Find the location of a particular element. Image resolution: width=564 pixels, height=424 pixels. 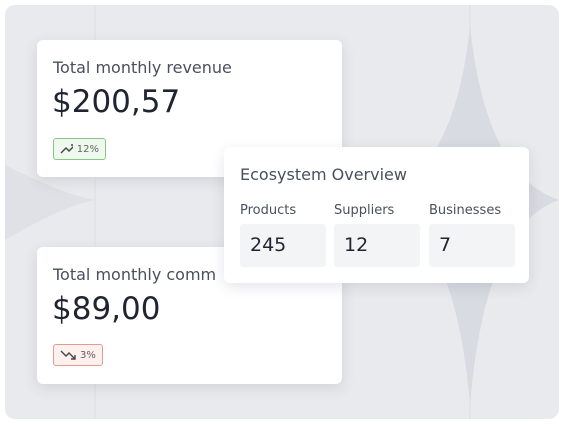

change-value: 12% is located at coordinates (87, 149).